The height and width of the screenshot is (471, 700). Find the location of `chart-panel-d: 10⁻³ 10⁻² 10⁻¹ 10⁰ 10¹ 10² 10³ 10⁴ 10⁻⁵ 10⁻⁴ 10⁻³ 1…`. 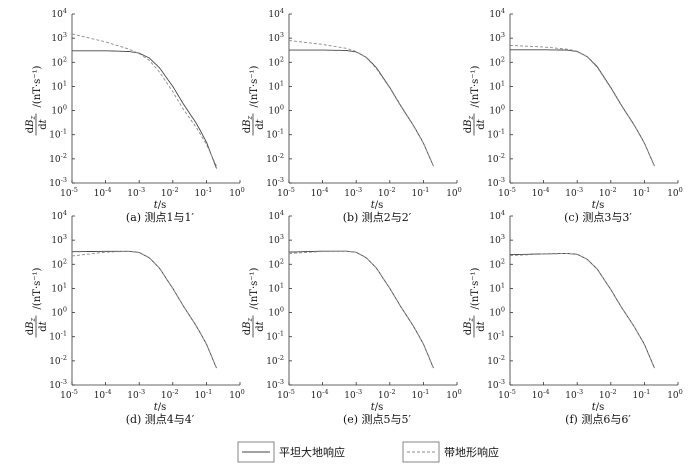

chart-panel-d: 10⁻³ 10⁻² 10⁻¹ 10⁰ 10¹ 10² 10³ 10⁴ 10⁻⁵ 10⁻⁴ 10⁻³ 1… is located at coordinates (135, 317).